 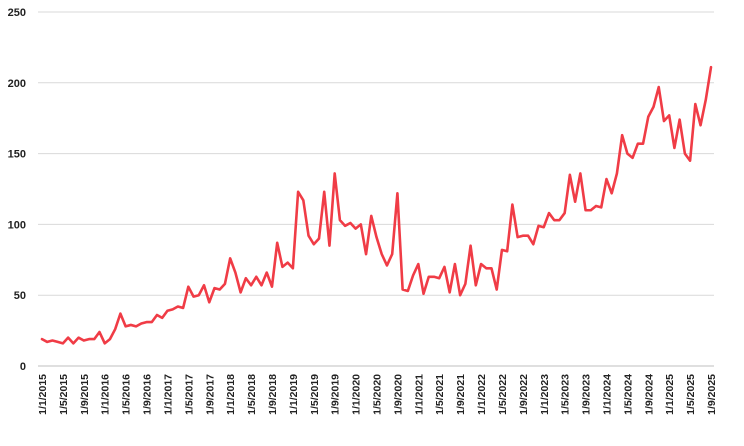 What do you see at coordinates (23, 367) in the screenshot?
I see `y-tick-label: 0` at bounding box center [23, 367].